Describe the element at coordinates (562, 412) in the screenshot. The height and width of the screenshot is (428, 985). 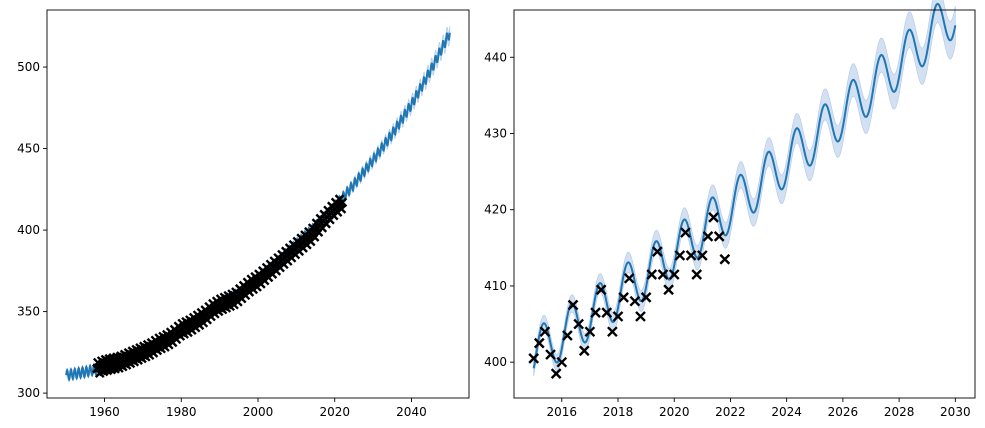
I see `x-tick-label: 2016` at that location.